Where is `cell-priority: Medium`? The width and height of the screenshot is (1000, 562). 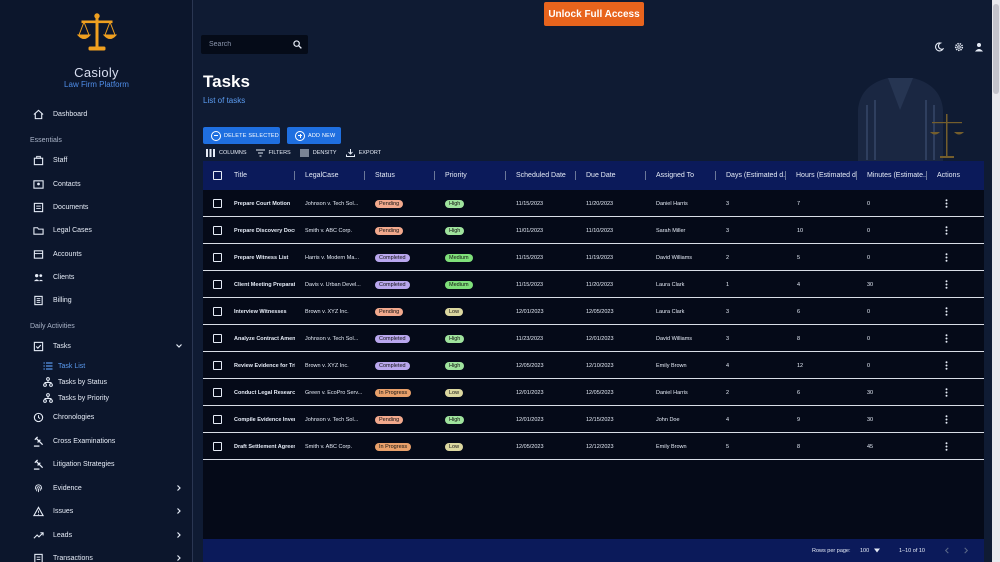 cell-priority: Medium is located at coordinates (475, 257).